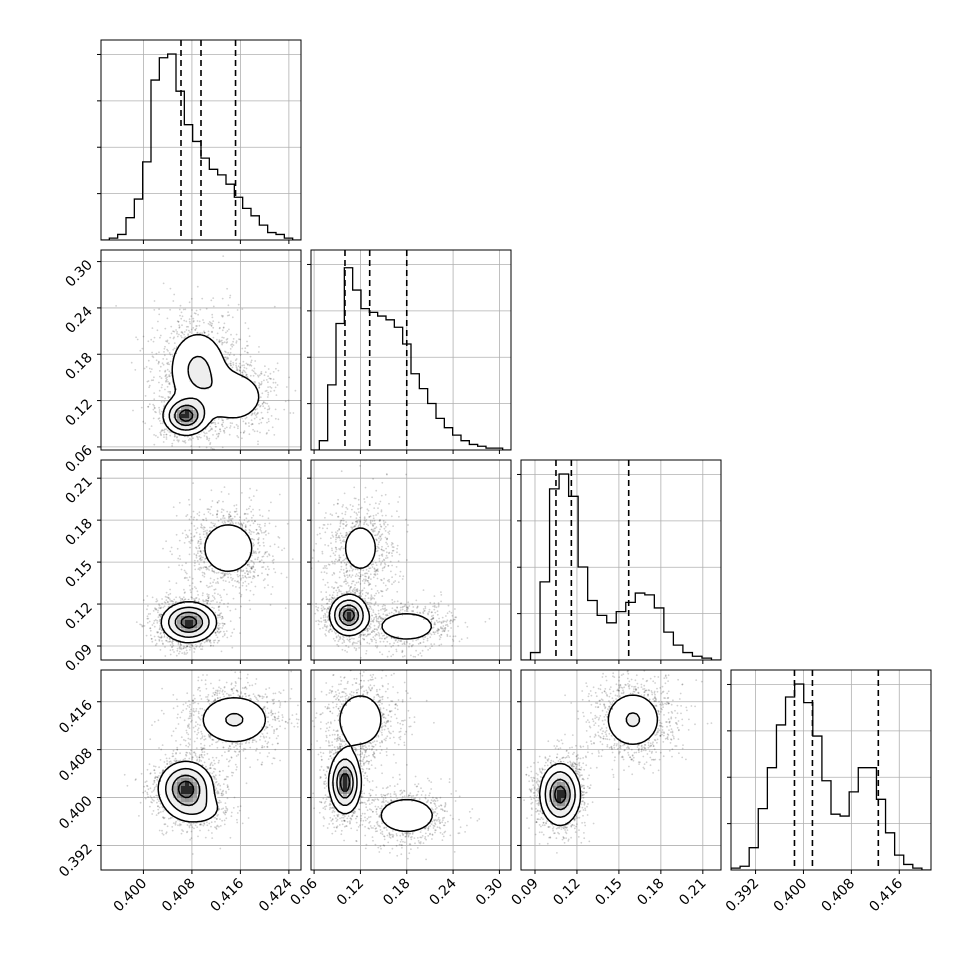  Describe the element at coordinates (211, 385) in the screenshot. I see `contours` at that location.